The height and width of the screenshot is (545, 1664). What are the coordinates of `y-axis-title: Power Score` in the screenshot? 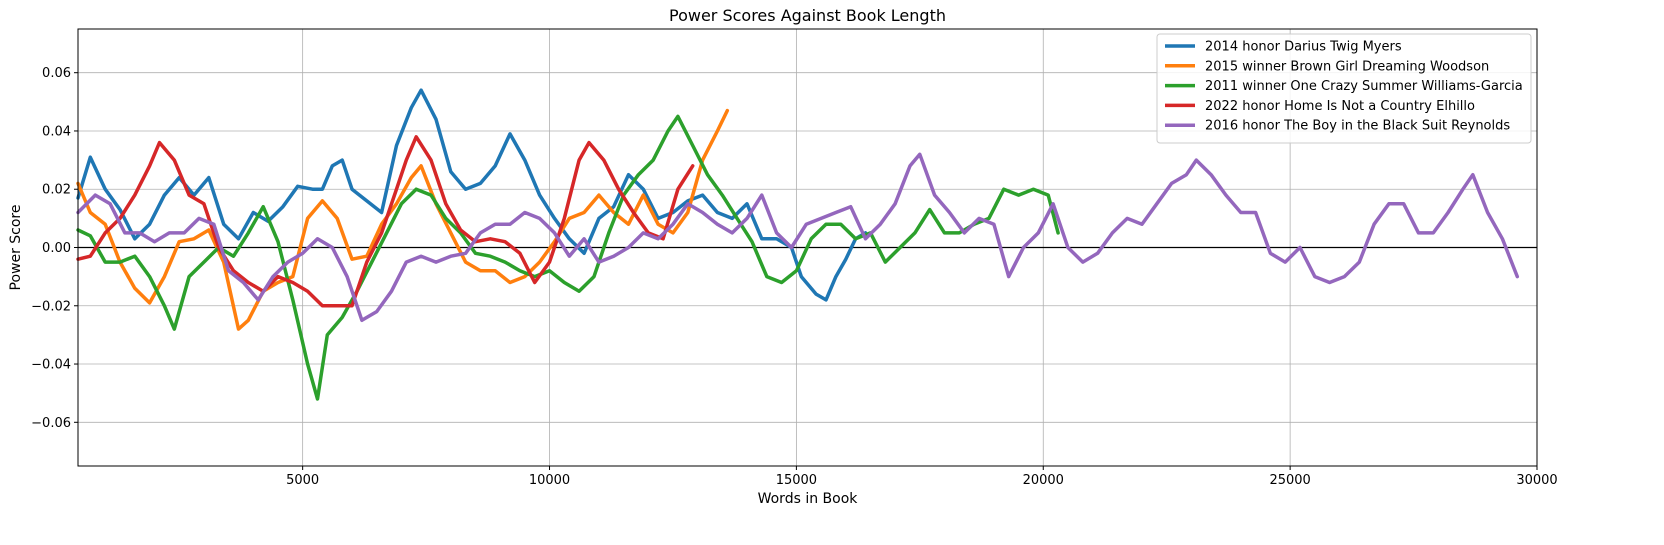 It's located at (16, 248).